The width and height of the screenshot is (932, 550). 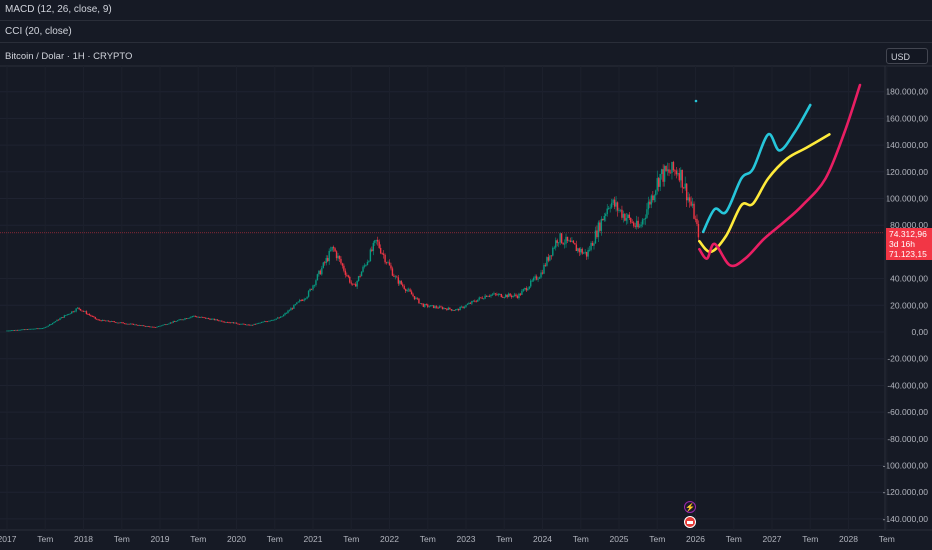 I want to click on macd-label: MACD (12, 26, close, 9), so click(x=58, y=9).